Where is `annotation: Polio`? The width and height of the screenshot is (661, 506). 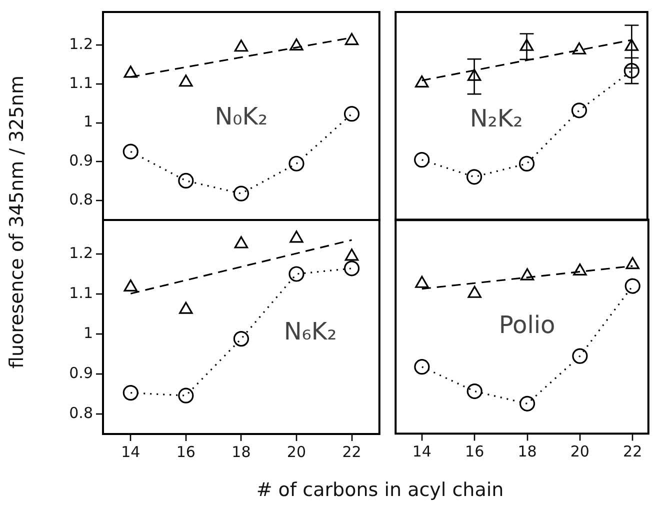
annotation: Polio is located at coordinates (527, 325).